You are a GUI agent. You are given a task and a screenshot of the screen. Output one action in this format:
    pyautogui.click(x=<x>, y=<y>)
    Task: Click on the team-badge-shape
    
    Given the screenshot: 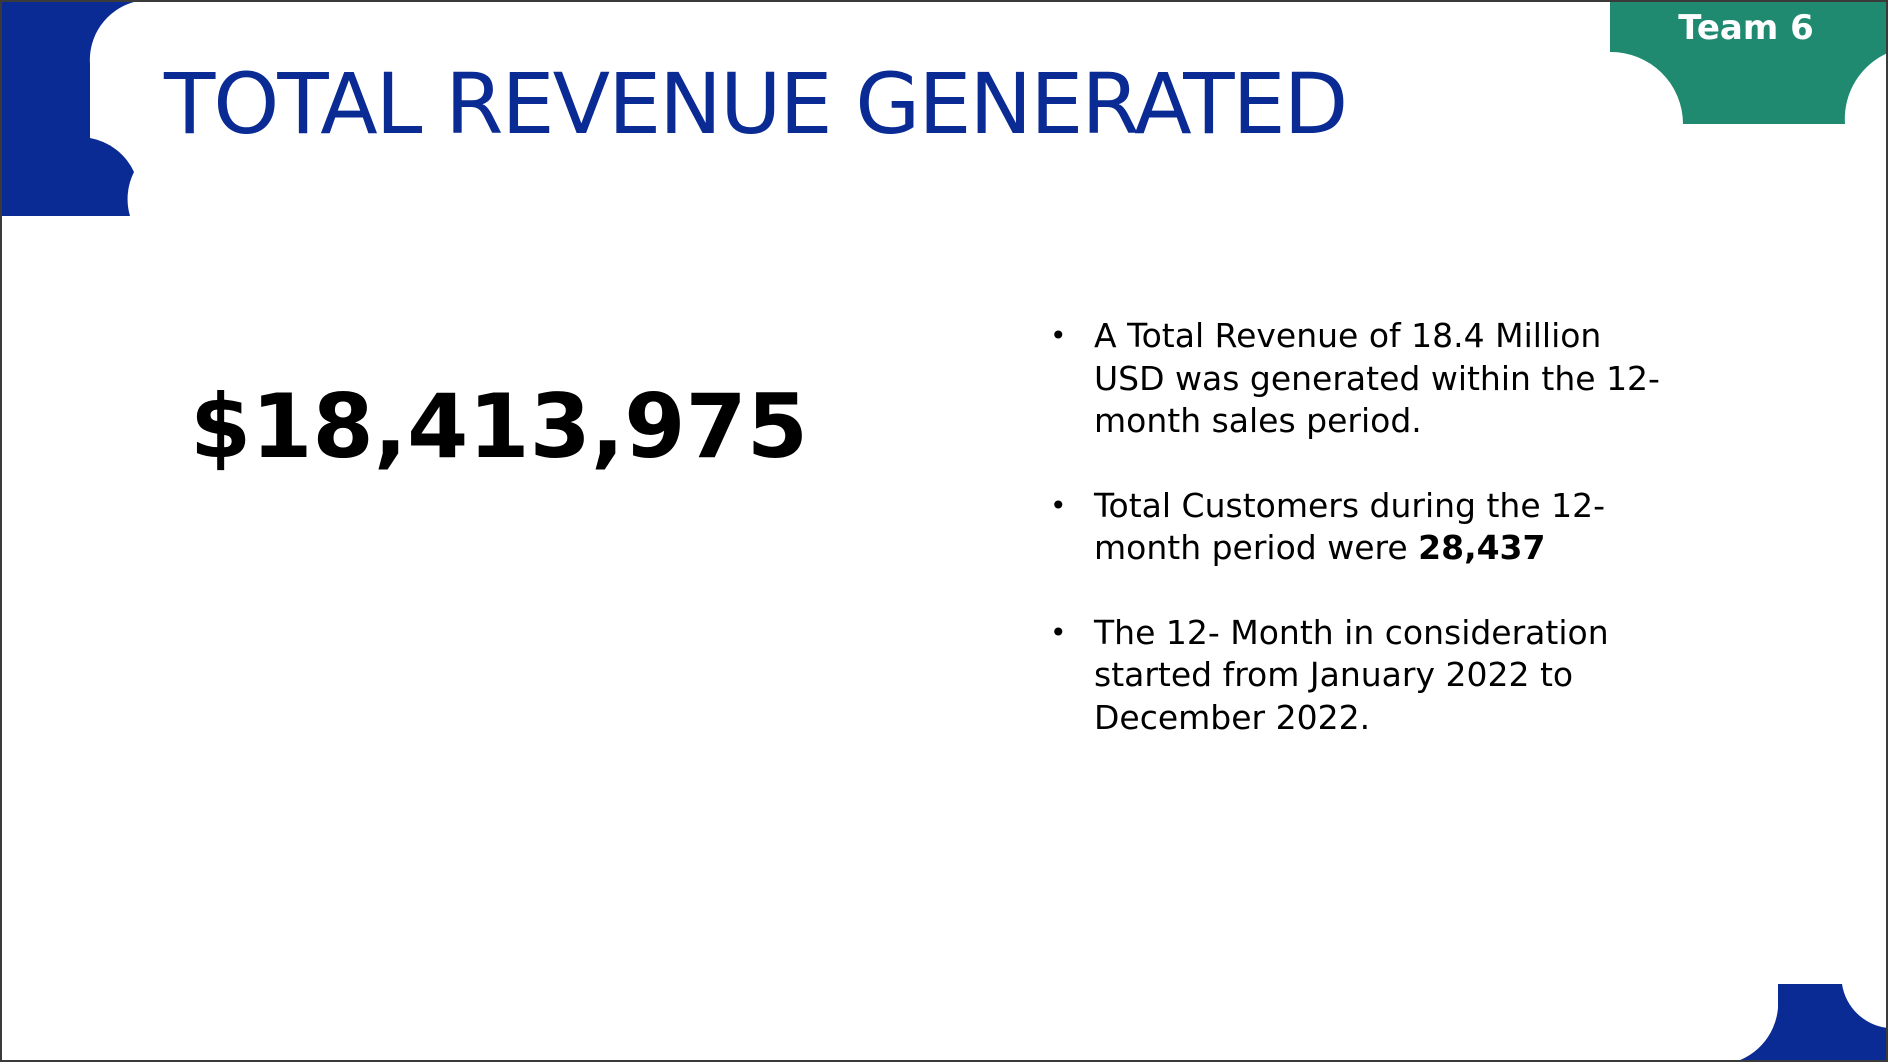 What is the action you would take?
    pyautogui.click(x=1748, y=63)
    